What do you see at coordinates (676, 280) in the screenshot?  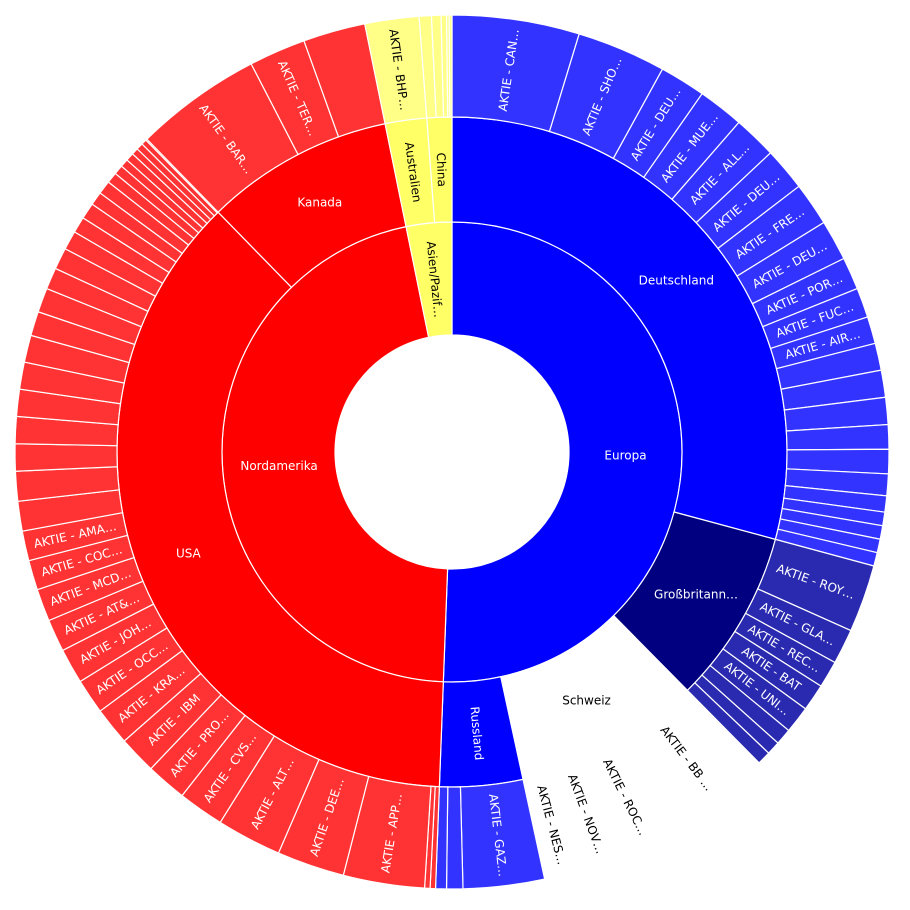 I see `country-label-deutschland: Deutschland` at bounding box center [676, 280].